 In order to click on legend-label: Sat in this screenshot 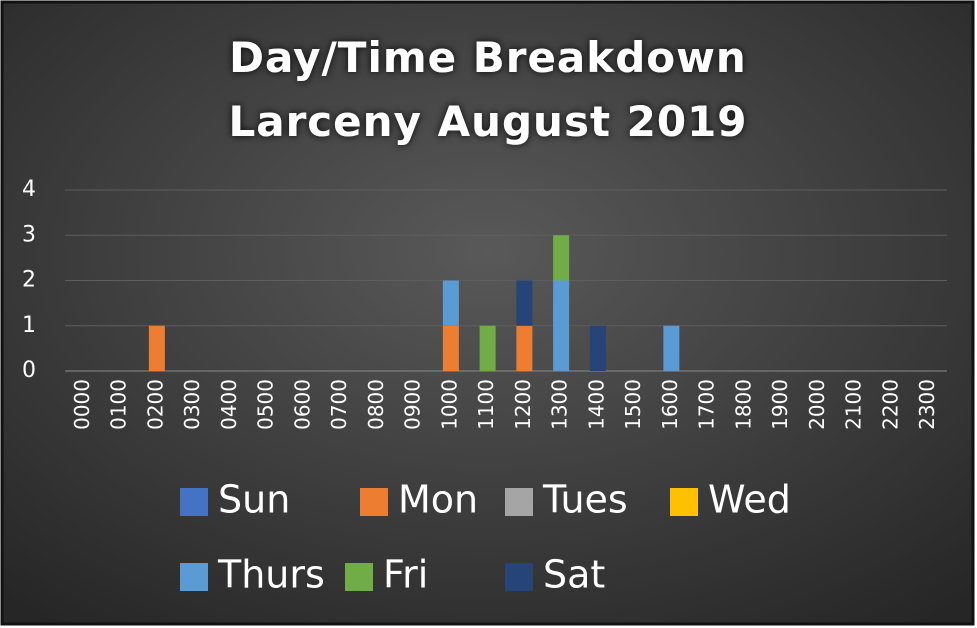, I will do `click(574, 575)`.